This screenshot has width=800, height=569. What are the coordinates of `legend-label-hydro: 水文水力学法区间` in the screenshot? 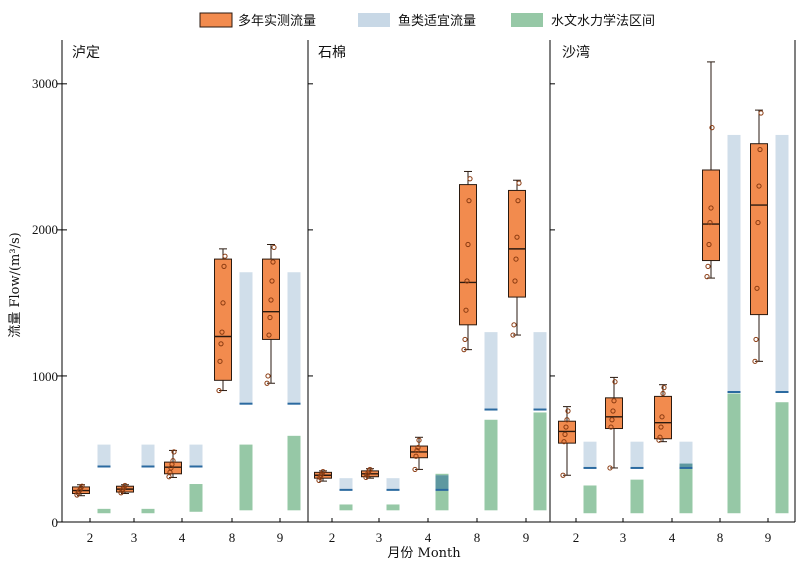 It's located at (603, 21).